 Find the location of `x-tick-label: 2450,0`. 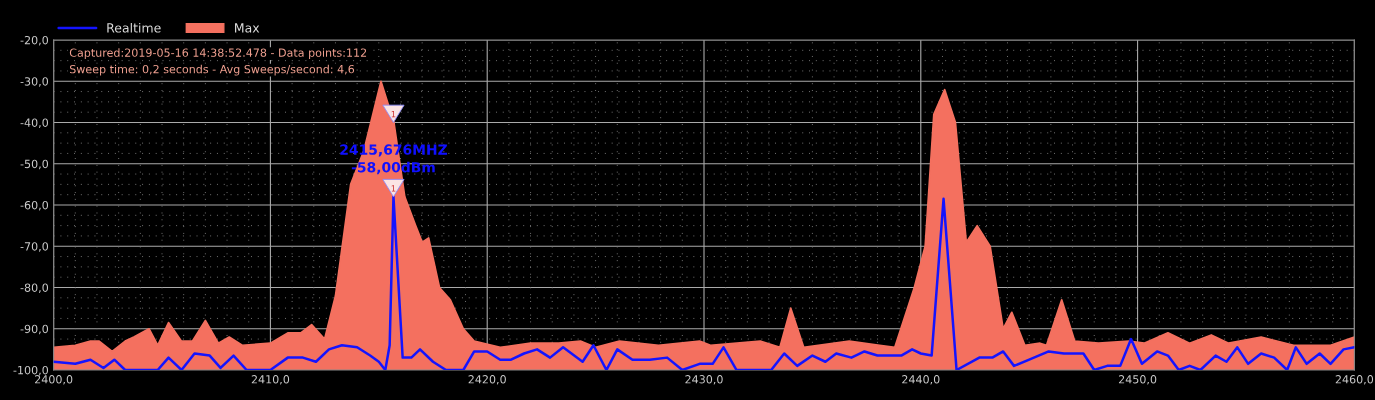

x-tick-label: 2450,0 is located at coordinates (1137, 380).